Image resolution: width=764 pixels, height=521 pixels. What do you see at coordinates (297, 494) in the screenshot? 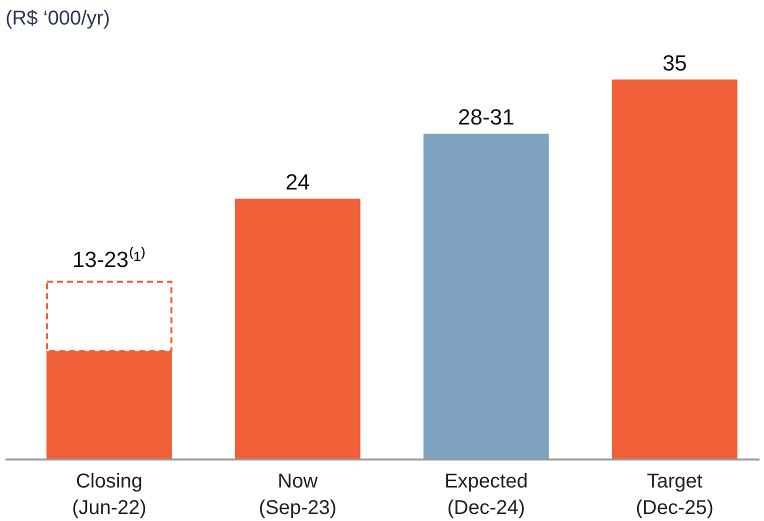
I see `x-tick-label: Now (Sep-23)` at bounding box center [297, 494].